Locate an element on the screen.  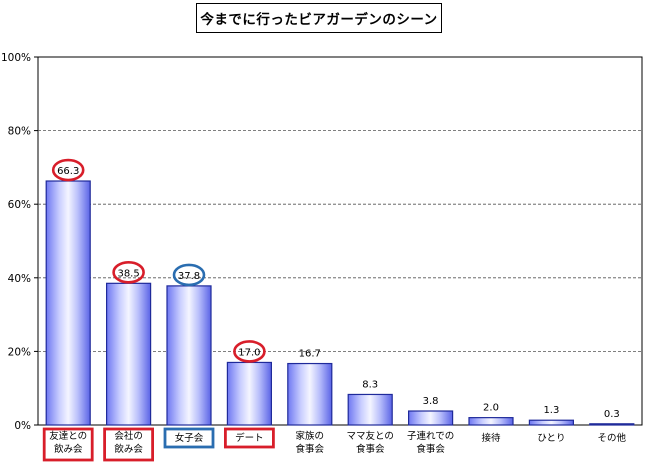
data-label: 0.3 is located at coordinates (612, 414).